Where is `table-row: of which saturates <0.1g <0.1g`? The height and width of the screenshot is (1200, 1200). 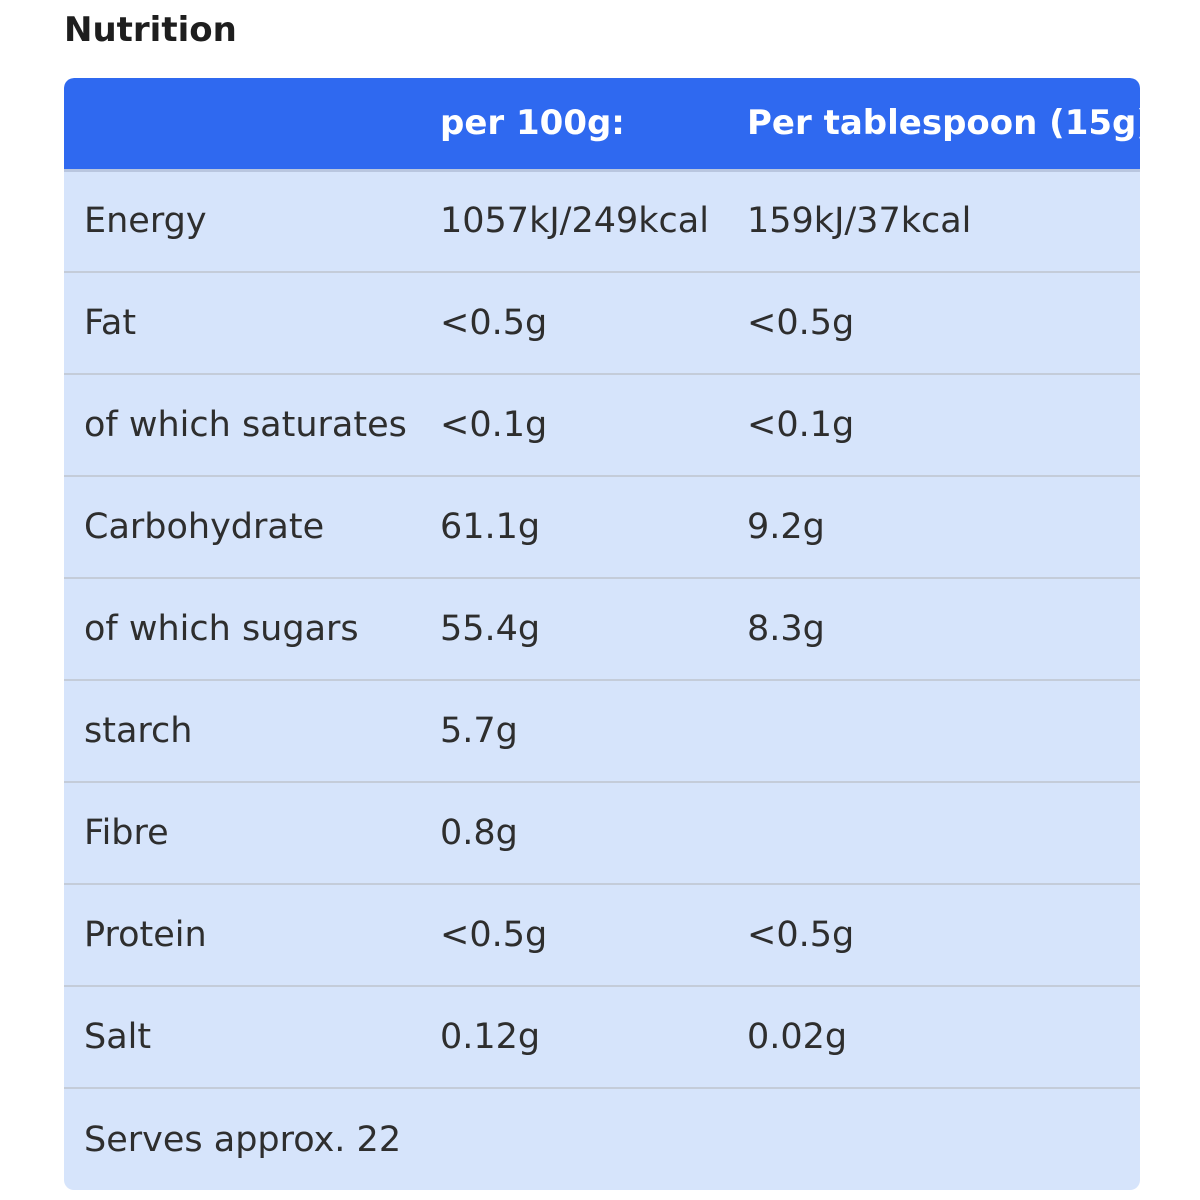
table-row: of which saturates <0.1g <0.1g is located at coordinates (602, 425).